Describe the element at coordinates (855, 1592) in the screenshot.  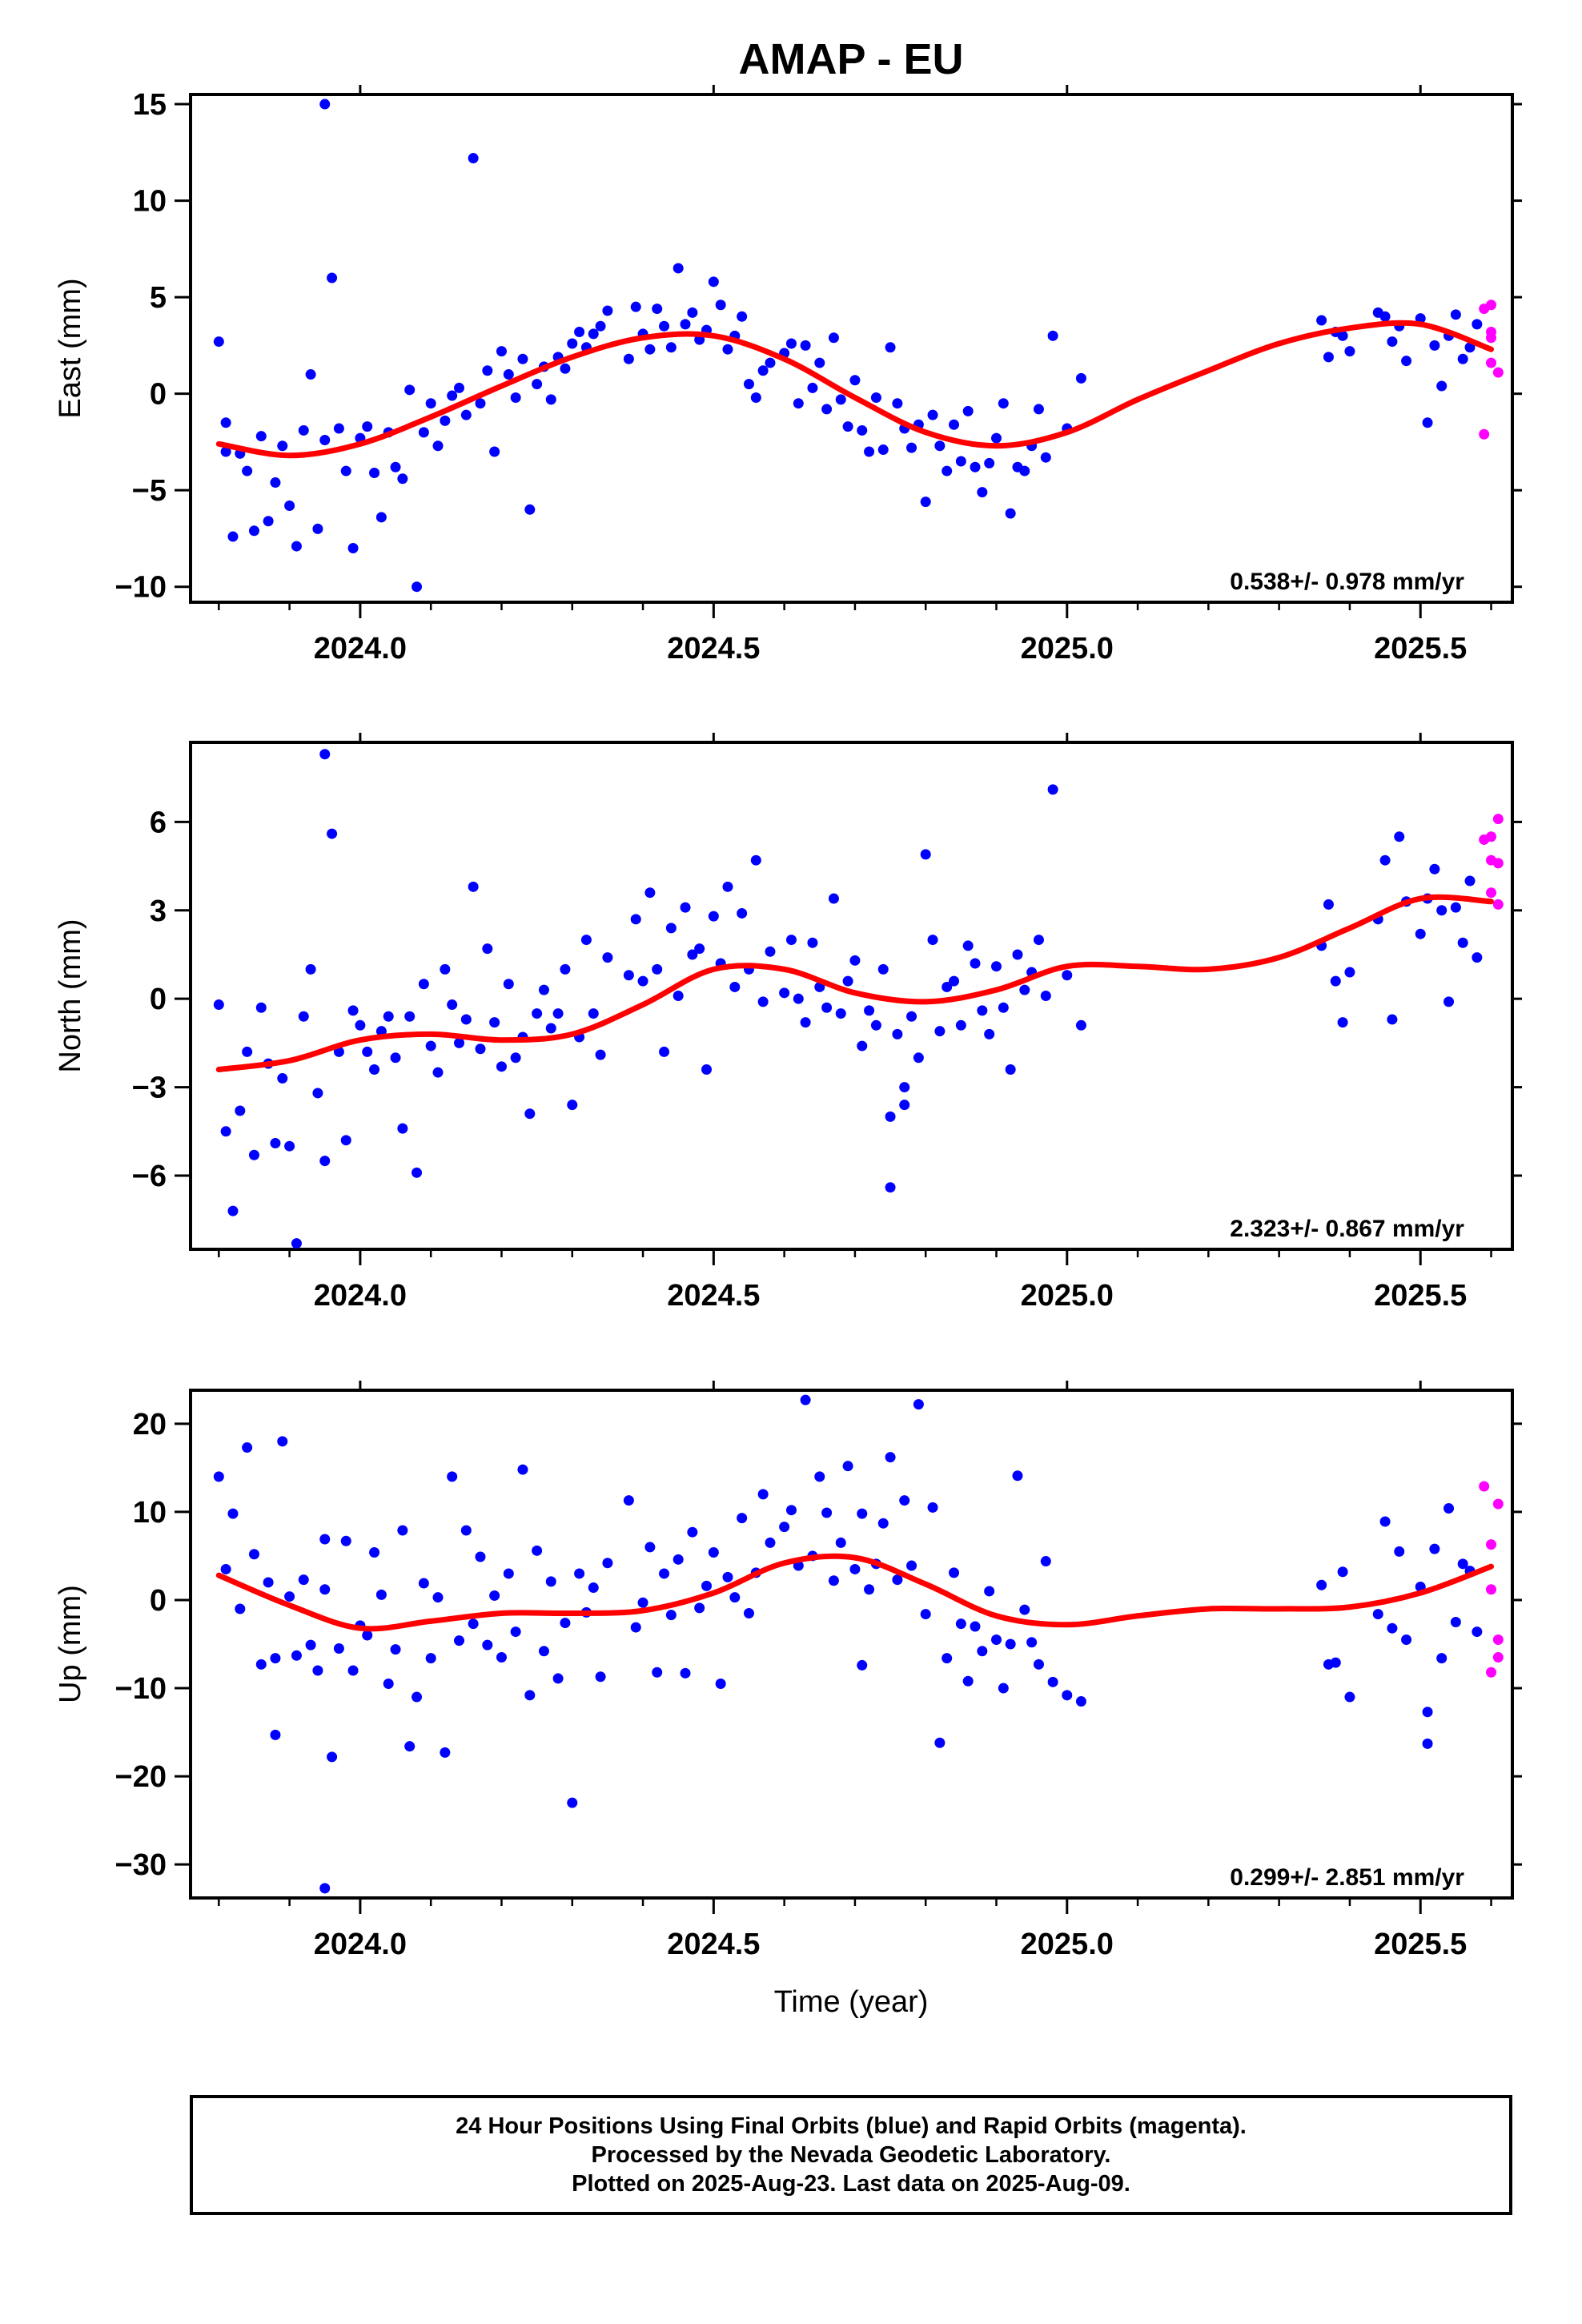
I see `up-fit-curve` at that location.